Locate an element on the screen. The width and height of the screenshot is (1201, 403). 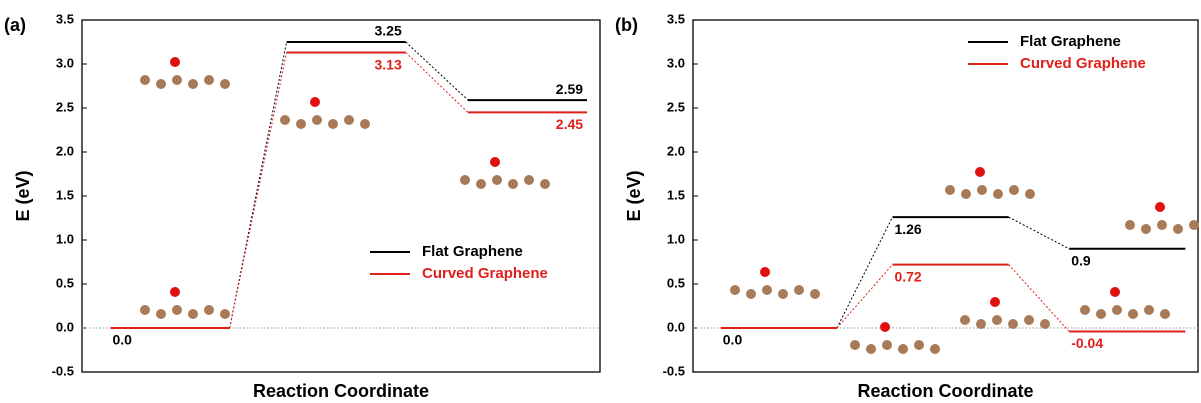
panel-label: (b) is located at coordinates (626, 25).